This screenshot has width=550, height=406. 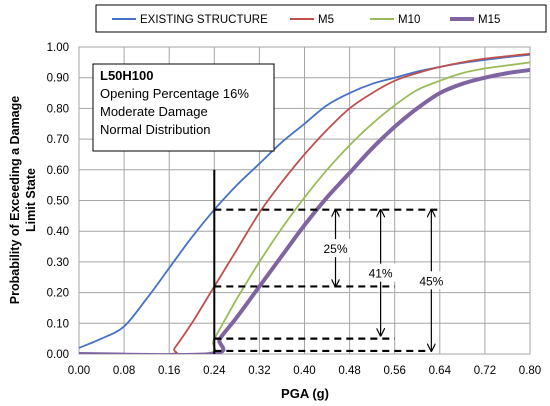 I want to click on info-box-line-2: Moderate Damage, so click(x=154, y=111).